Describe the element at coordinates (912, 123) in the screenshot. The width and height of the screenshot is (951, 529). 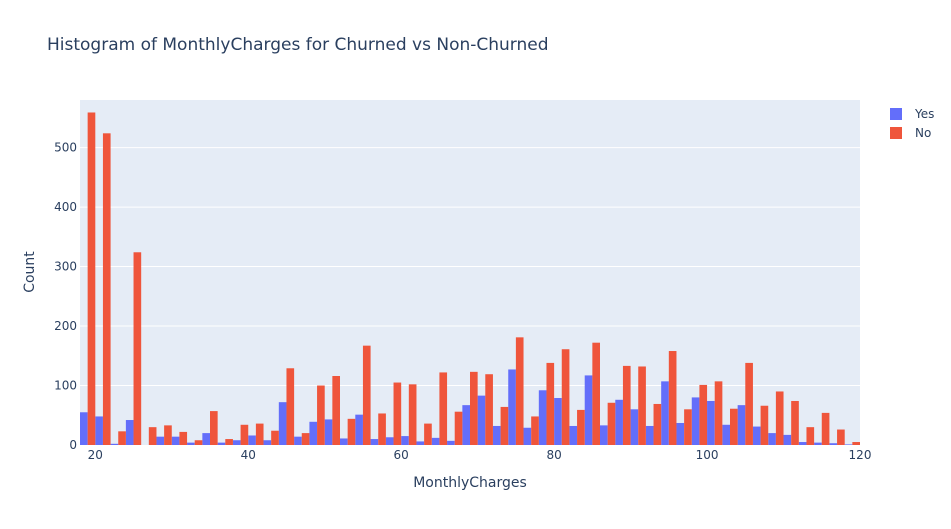
I see `legend: Yes No` at that location.